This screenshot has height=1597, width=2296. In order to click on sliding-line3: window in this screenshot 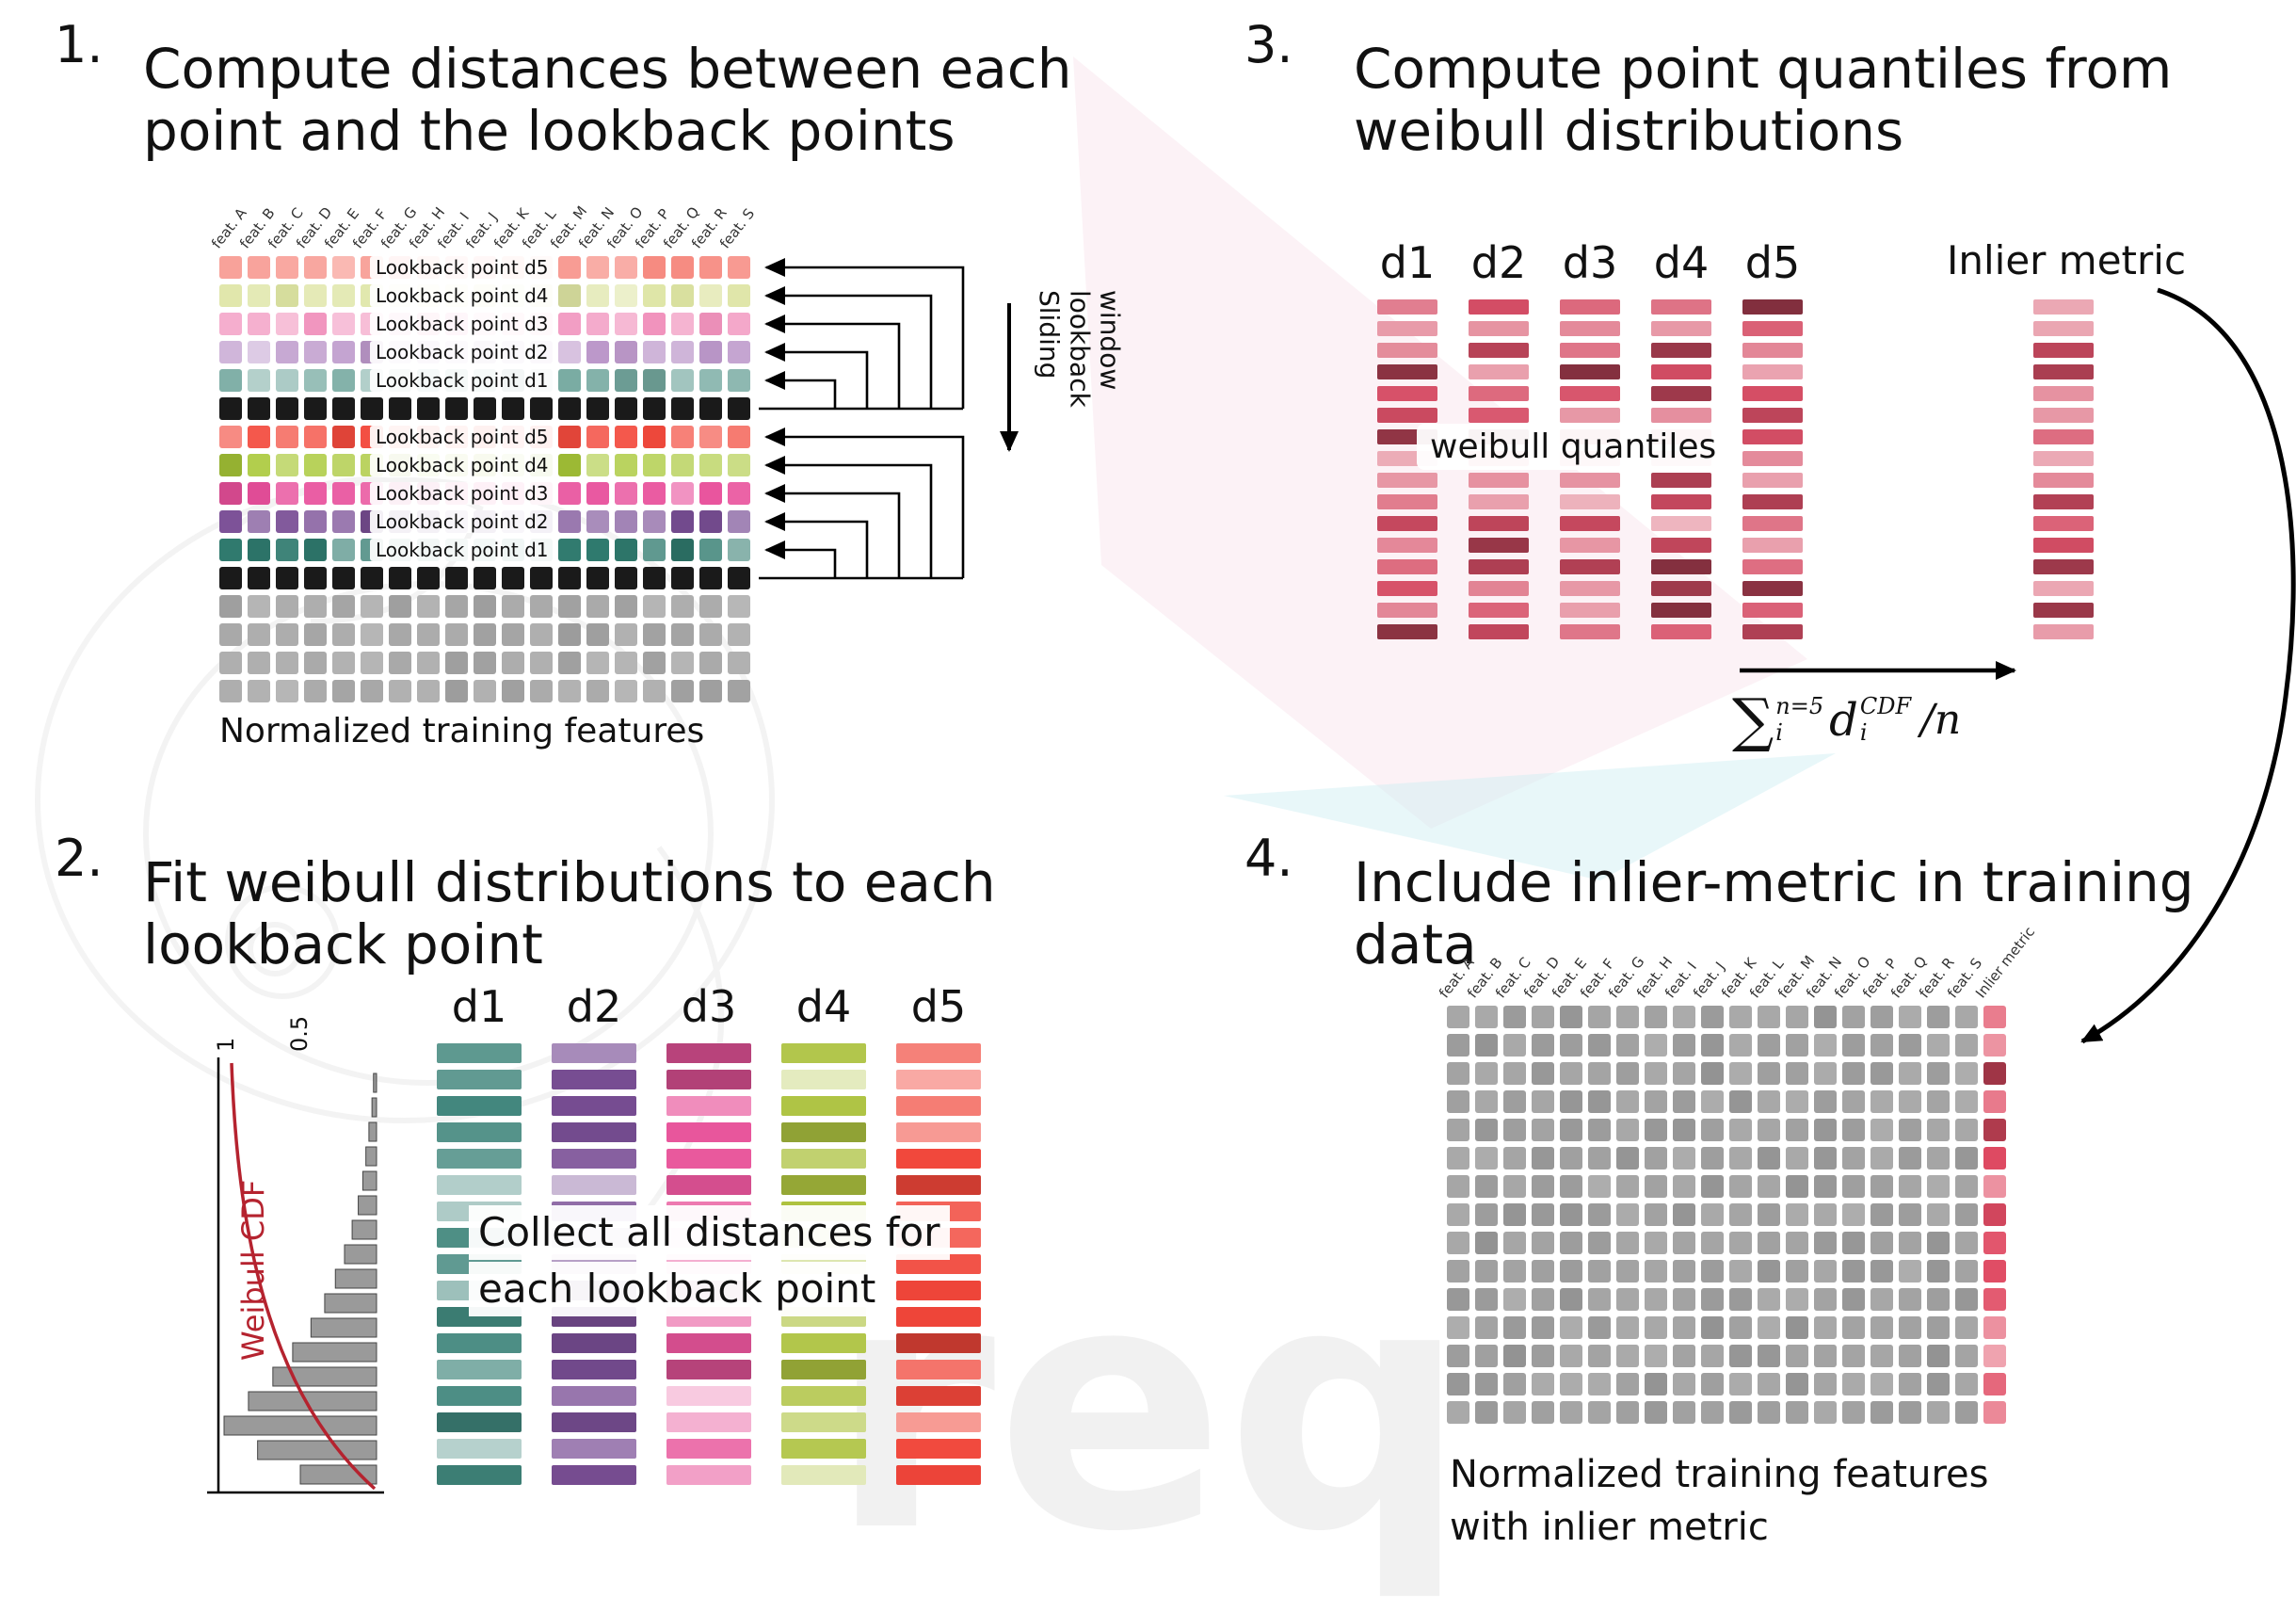, I will do `click(1110, 340)`.